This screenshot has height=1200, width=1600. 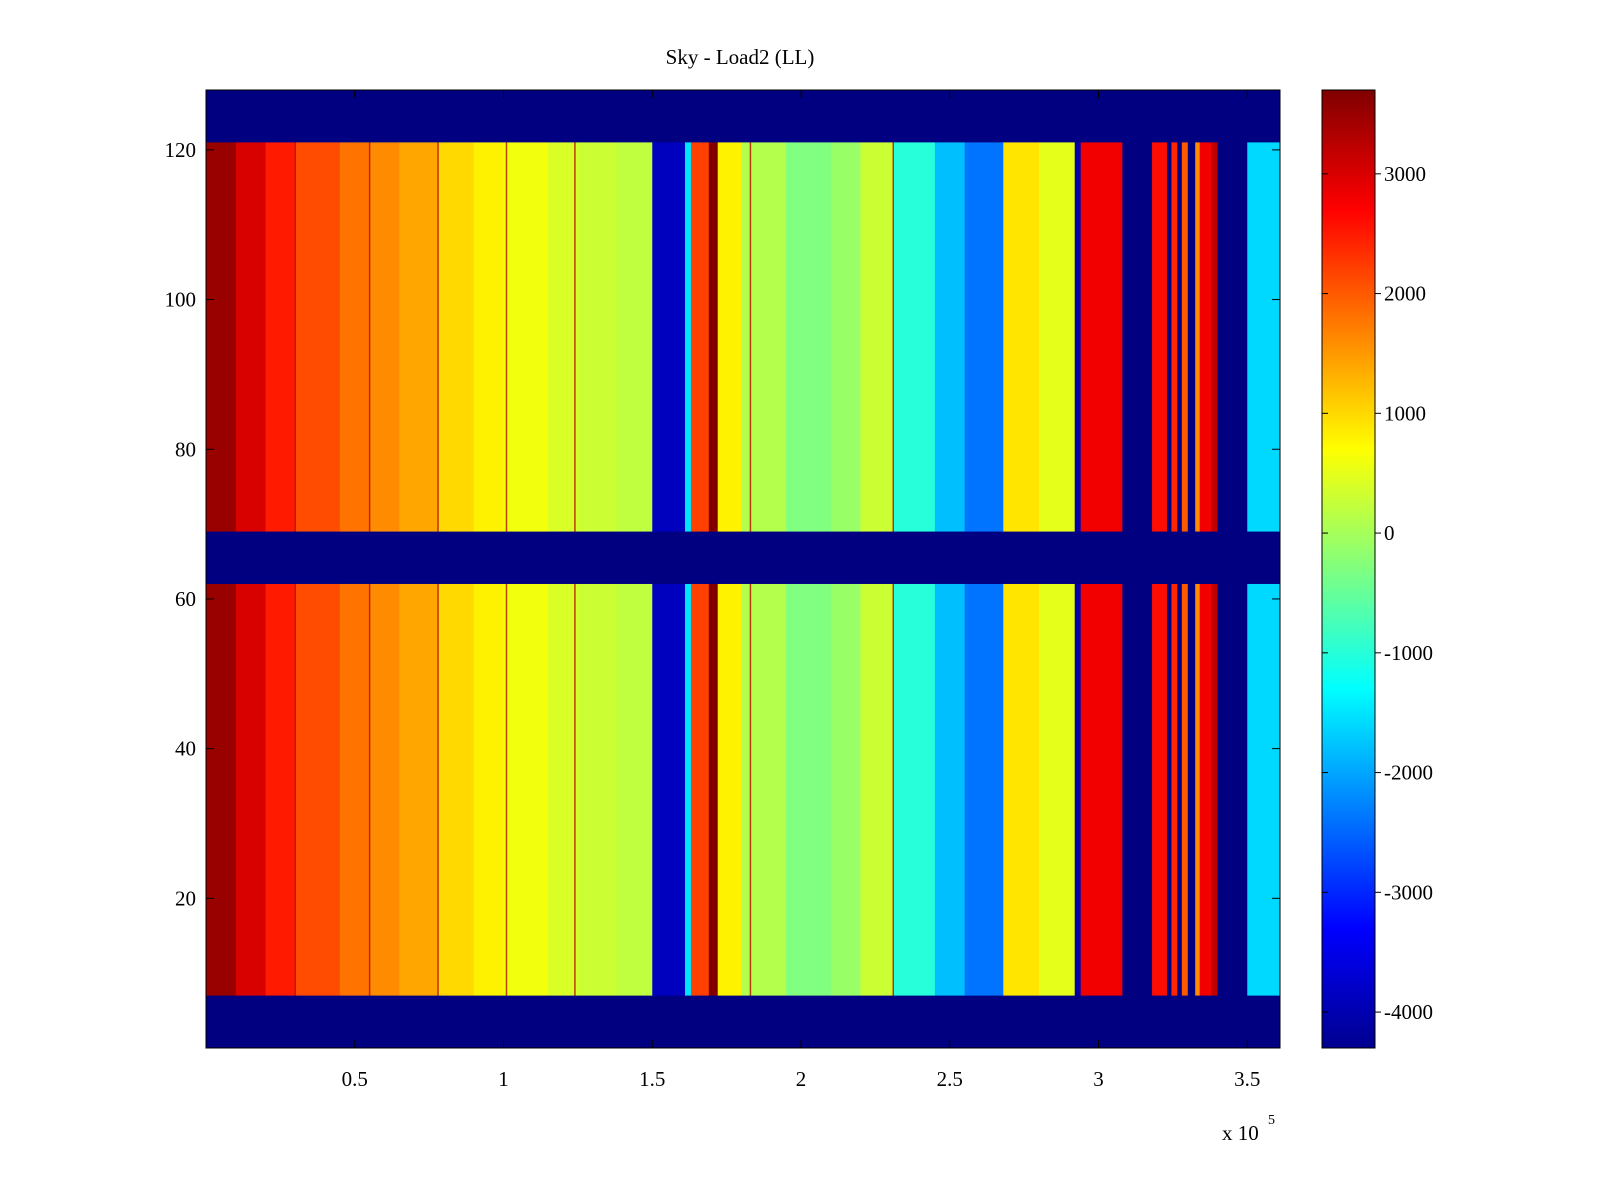 I want to click on colorbar-tick-label: -4000, so click(x=1408, y=1012).